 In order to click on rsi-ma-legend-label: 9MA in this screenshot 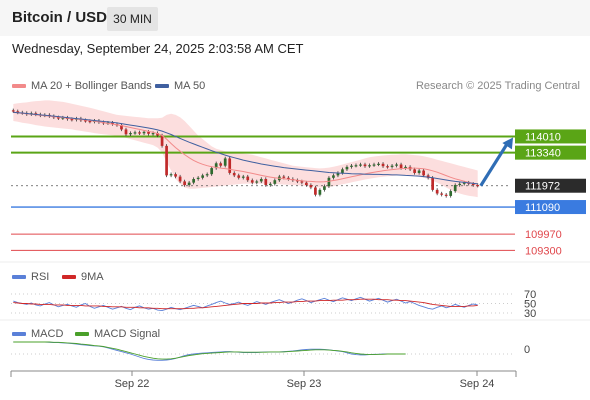, I will do `click(92, 277)`.